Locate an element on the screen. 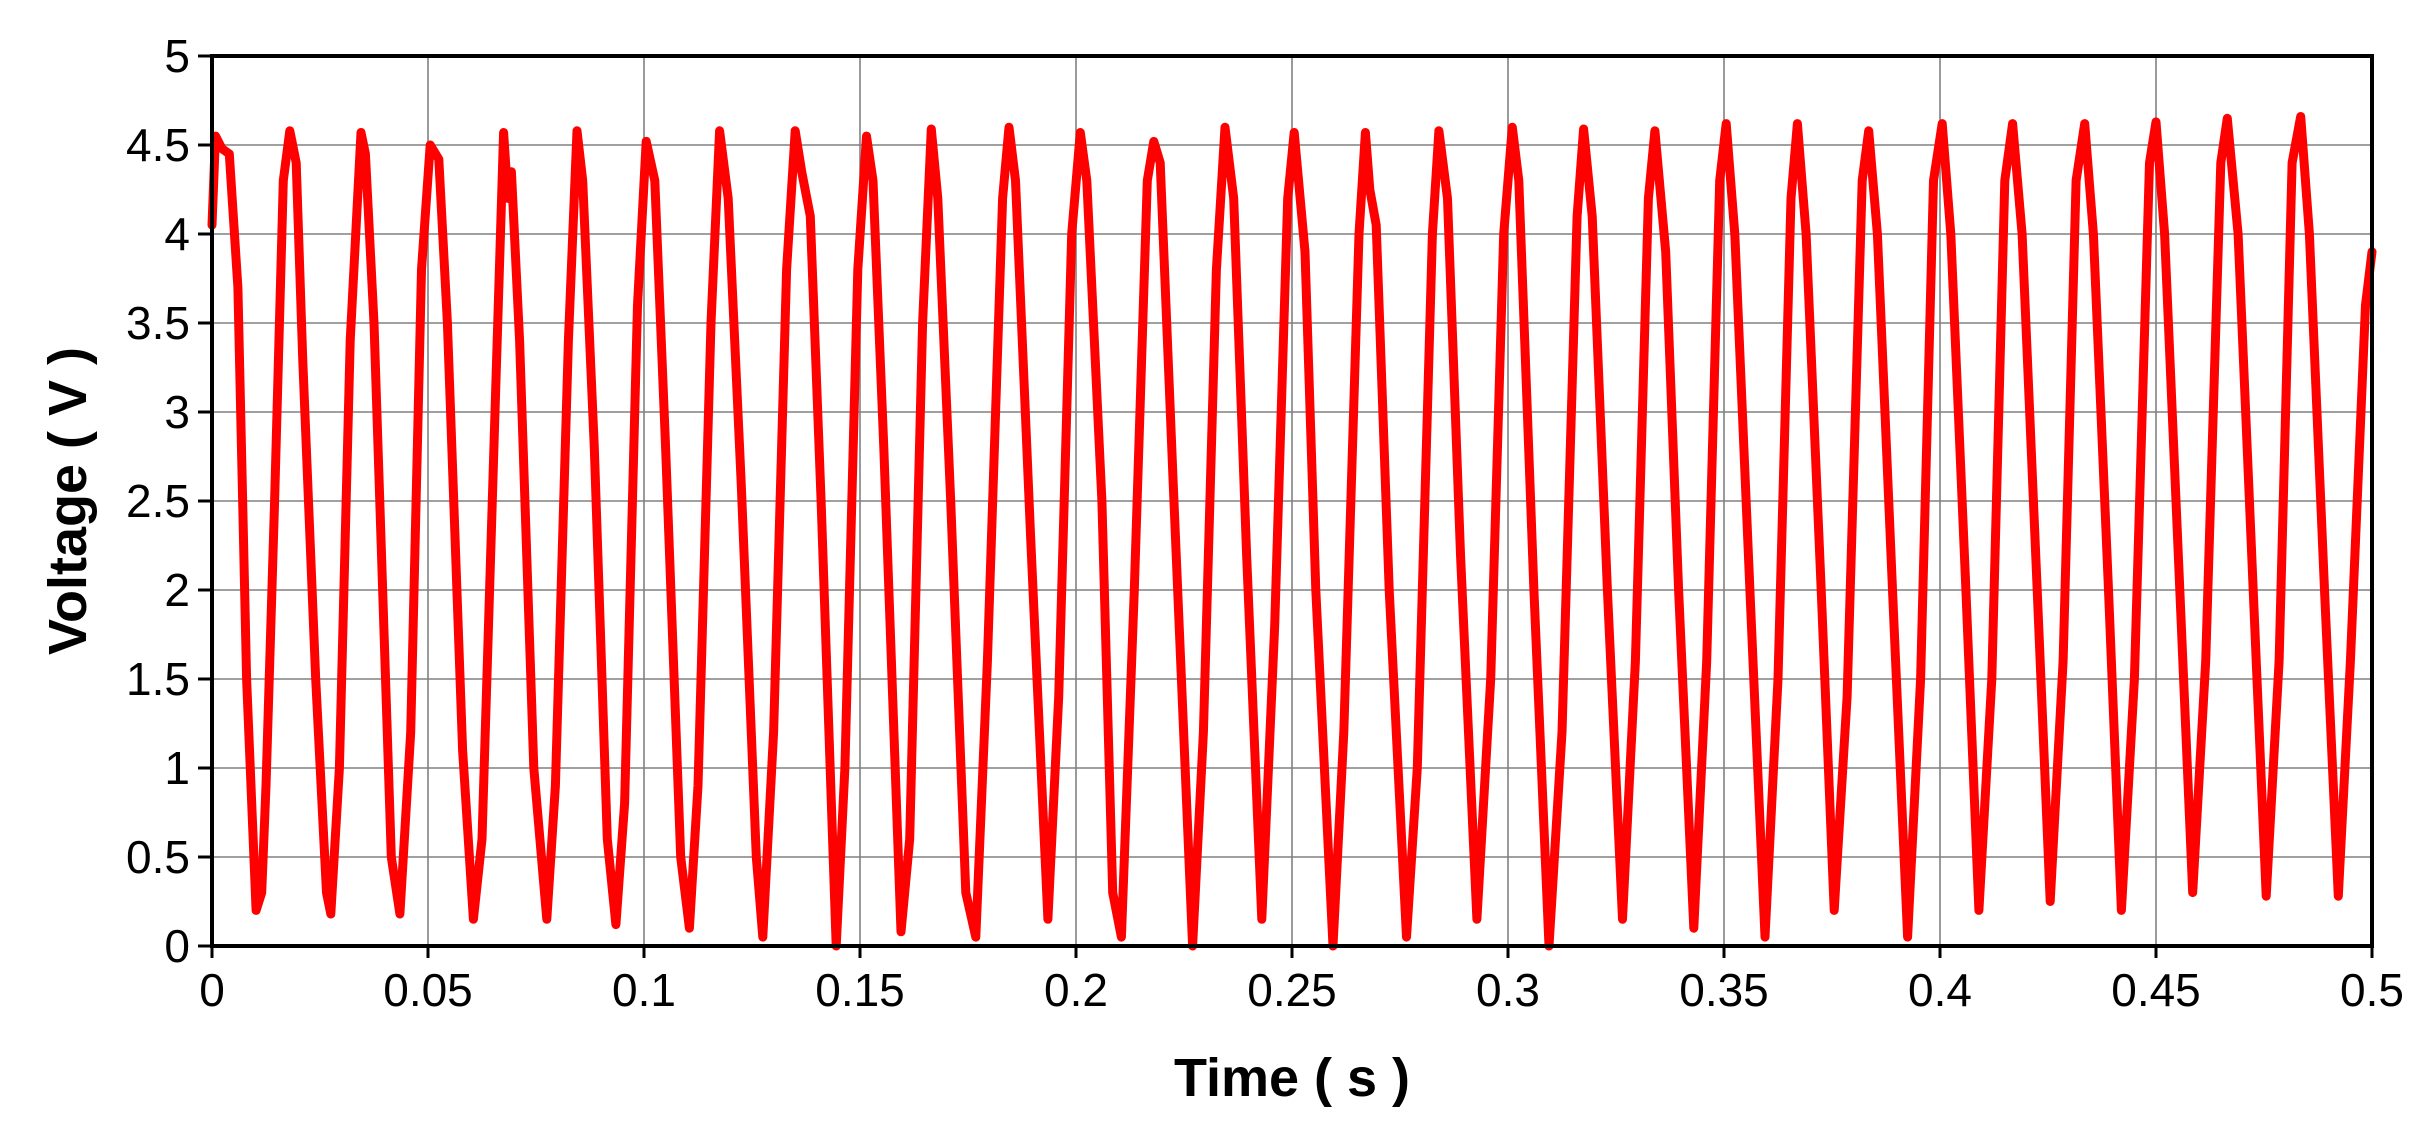  x-tick-label: 0.45 is located at coordinates (2156, 990).